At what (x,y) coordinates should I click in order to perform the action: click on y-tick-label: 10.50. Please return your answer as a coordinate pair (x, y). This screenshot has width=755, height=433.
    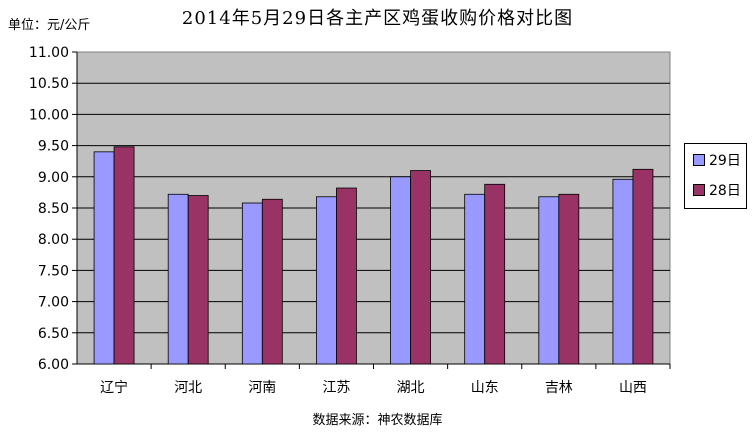
    Looking at the image, I should click on (49, 84).